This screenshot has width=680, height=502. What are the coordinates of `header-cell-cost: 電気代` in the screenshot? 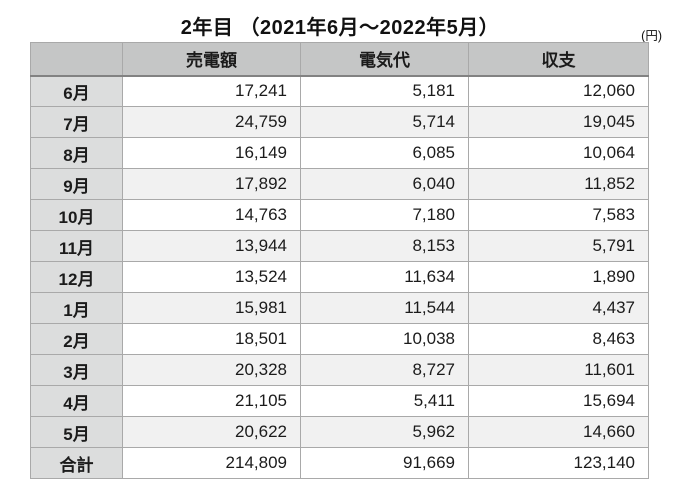 It's located at (384, 59).